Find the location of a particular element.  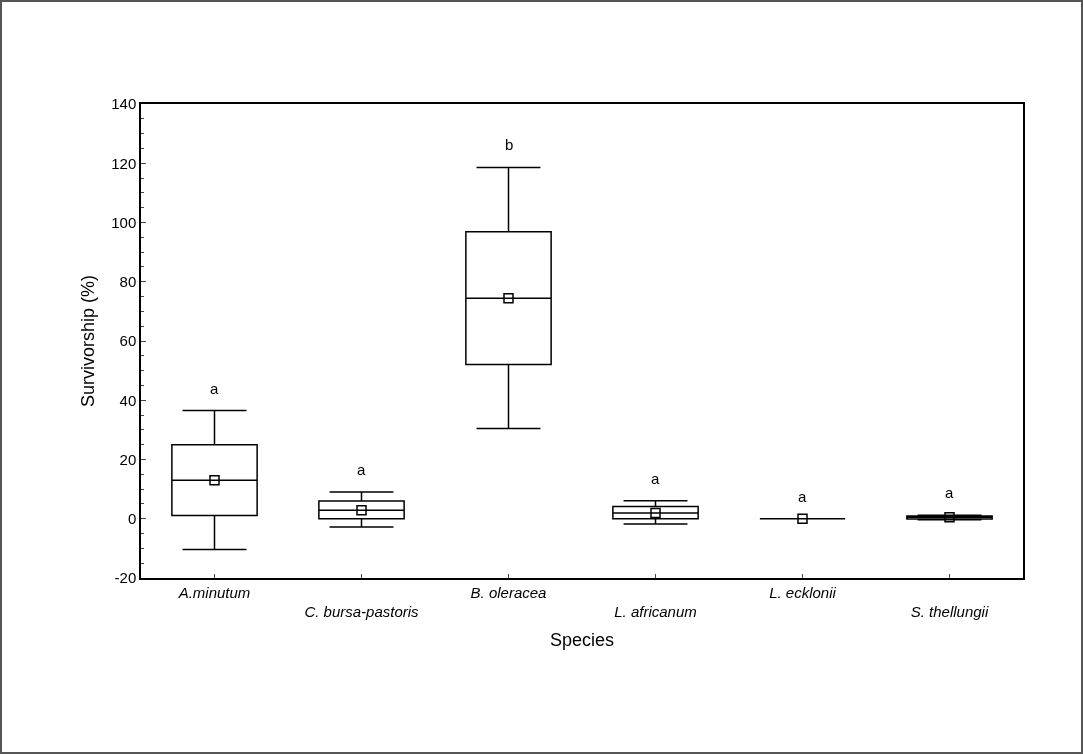

y-tick-label: 100 is located at coordinates (124, 222).